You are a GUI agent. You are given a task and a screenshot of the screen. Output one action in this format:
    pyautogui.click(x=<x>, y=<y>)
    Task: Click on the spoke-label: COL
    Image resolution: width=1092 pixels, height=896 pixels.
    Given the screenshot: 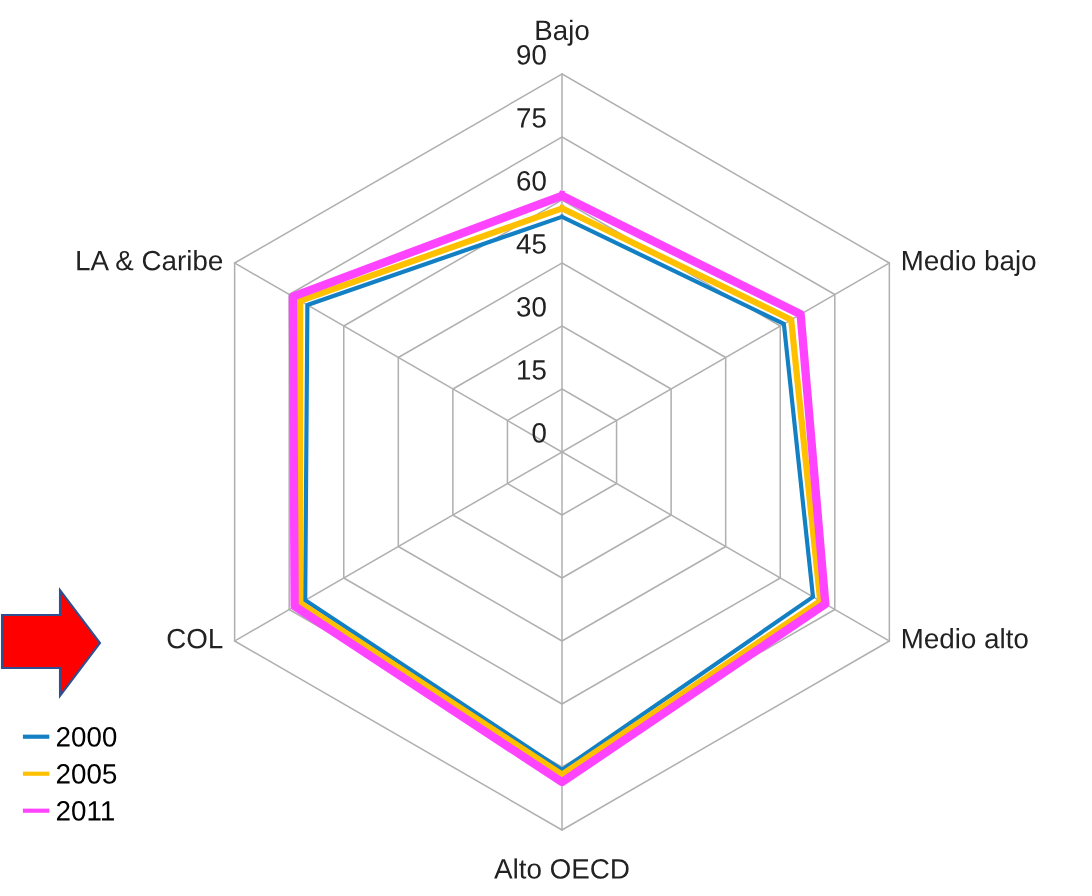 What is the action you would take?
    pyautogui.click(x=195, y=638)
    